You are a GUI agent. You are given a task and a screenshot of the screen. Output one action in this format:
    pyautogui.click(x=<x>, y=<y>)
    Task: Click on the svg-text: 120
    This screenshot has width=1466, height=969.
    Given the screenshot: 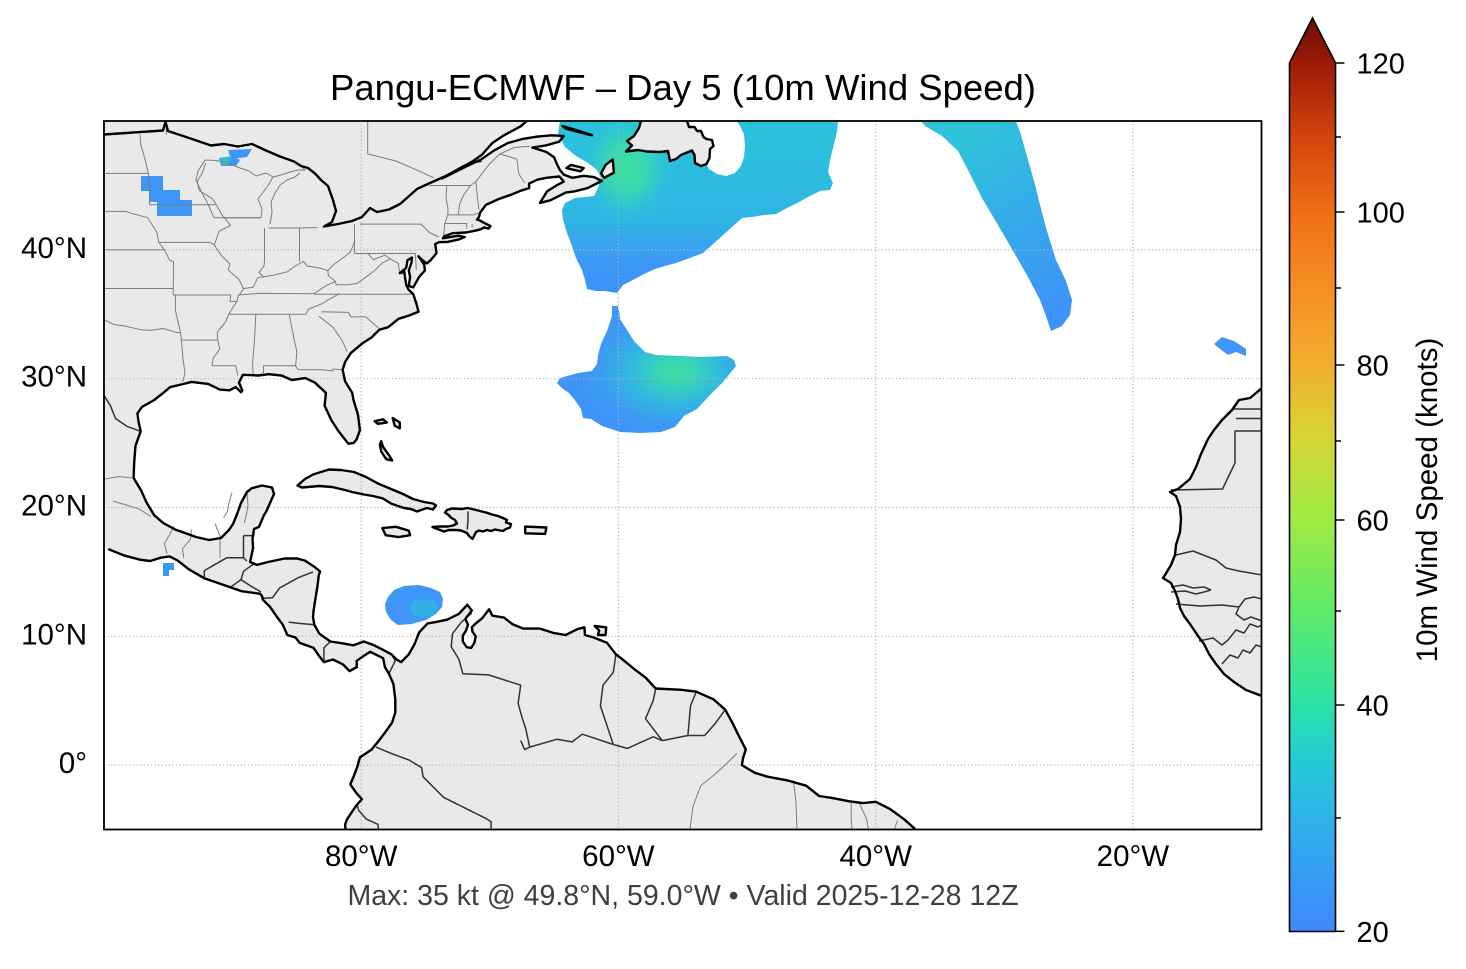 What is the action you would take?
    pyautogui.click(x=1381, y=65)
    